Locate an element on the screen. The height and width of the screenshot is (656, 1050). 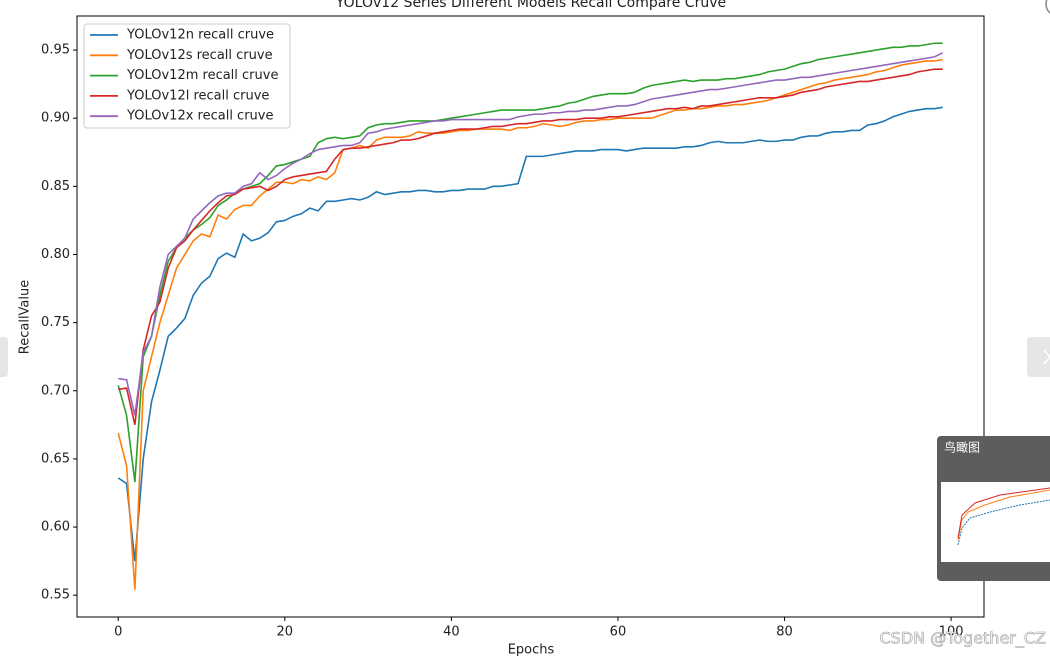
x-tick-label: 60 is located at coordinates (618, 632).